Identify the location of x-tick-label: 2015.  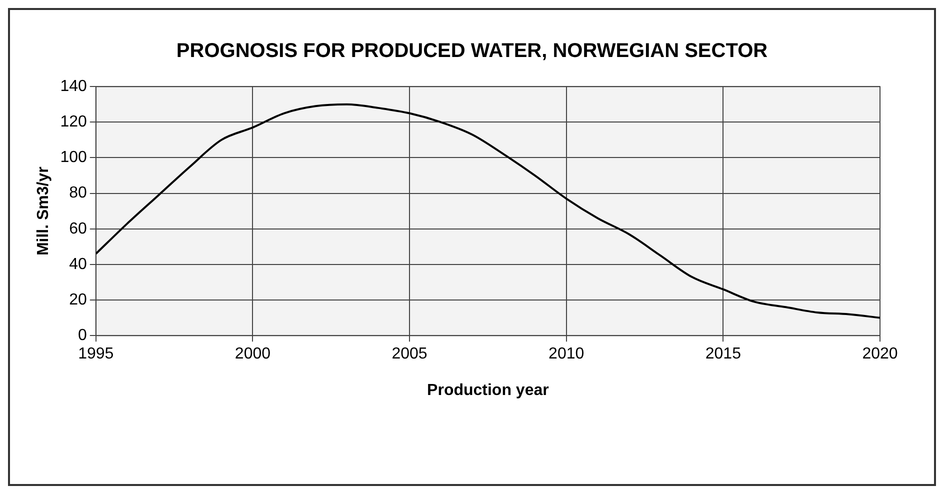
(723, 354).